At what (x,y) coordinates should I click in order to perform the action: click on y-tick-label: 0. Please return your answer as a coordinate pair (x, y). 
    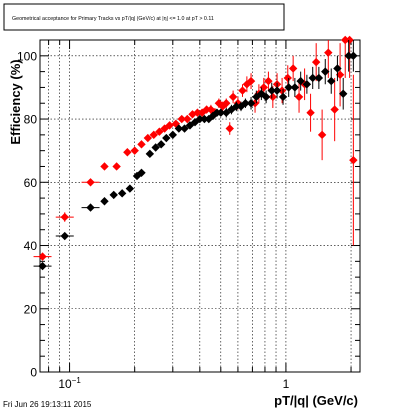
    Looking at the image, I should click on (33, 373).